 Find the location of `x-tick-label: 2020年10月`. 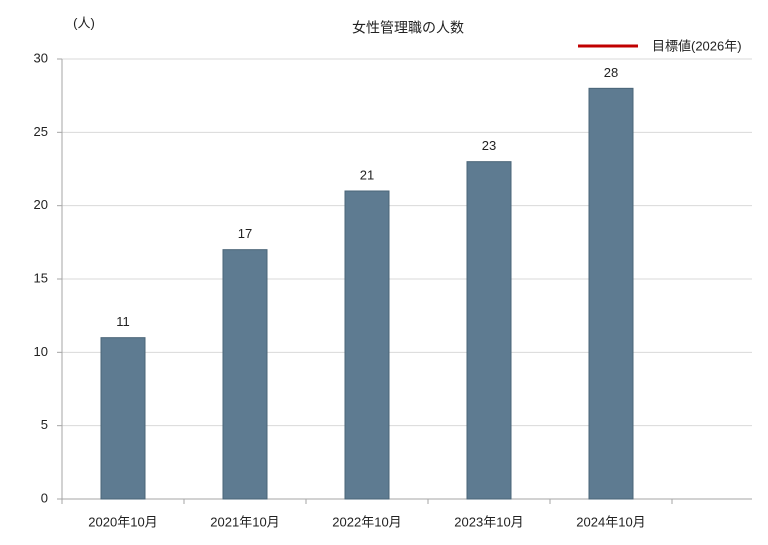

x-tick-label: 2020年10月 is located at coordinates (122, 521).